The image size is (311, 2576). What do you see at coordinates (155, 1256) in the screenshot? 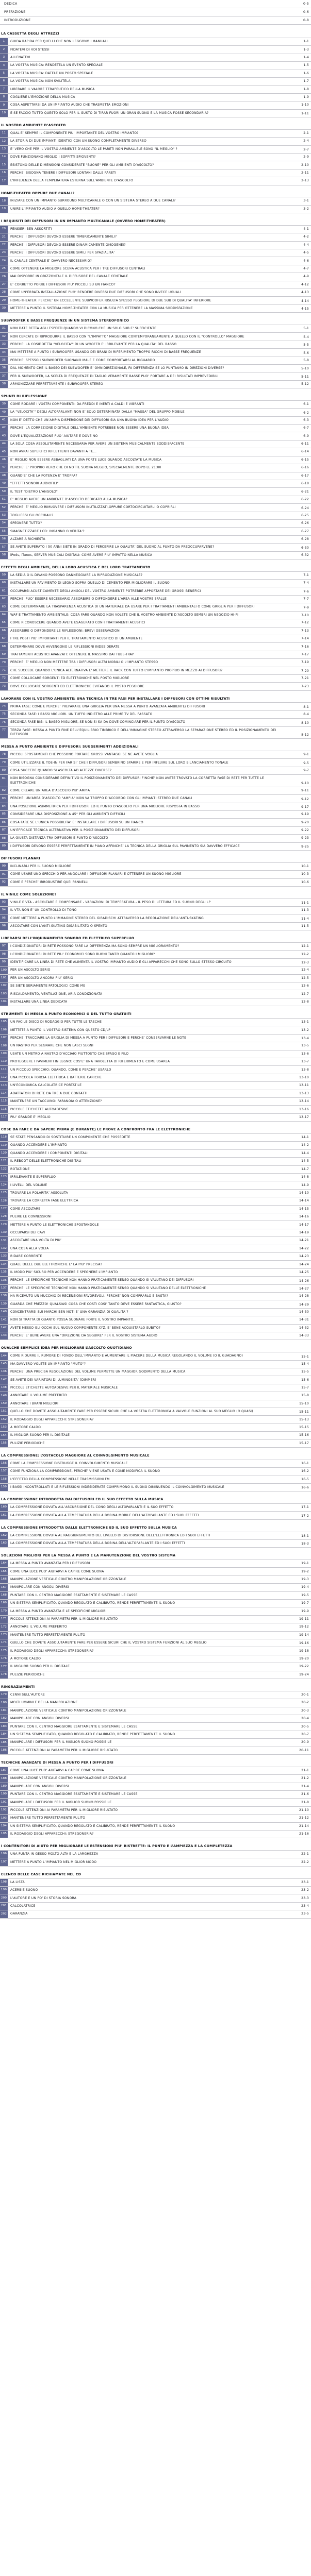
I see `toc-entry-row: 133 RIDARE CORRENTE 14-23` at bounding box center [155, 1256].